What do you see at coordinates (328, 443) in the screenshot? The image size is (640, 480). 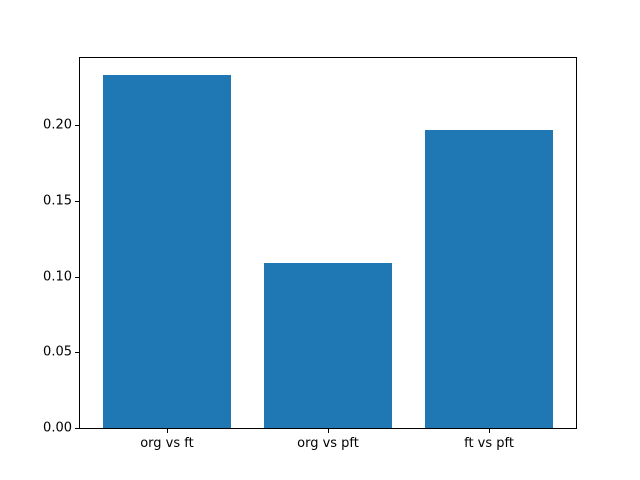 I see `x-tick-label: org vs pft` at bounding box center [328, 443].